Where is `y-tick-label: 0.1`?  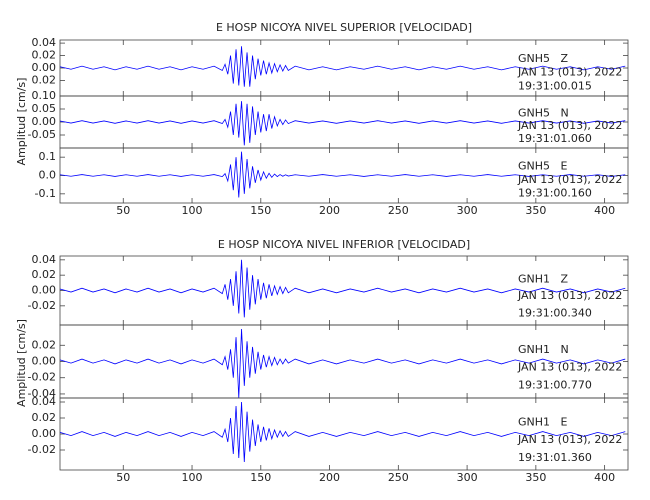
y-tick-label: 0.1 is located at coordinates (48, 156).